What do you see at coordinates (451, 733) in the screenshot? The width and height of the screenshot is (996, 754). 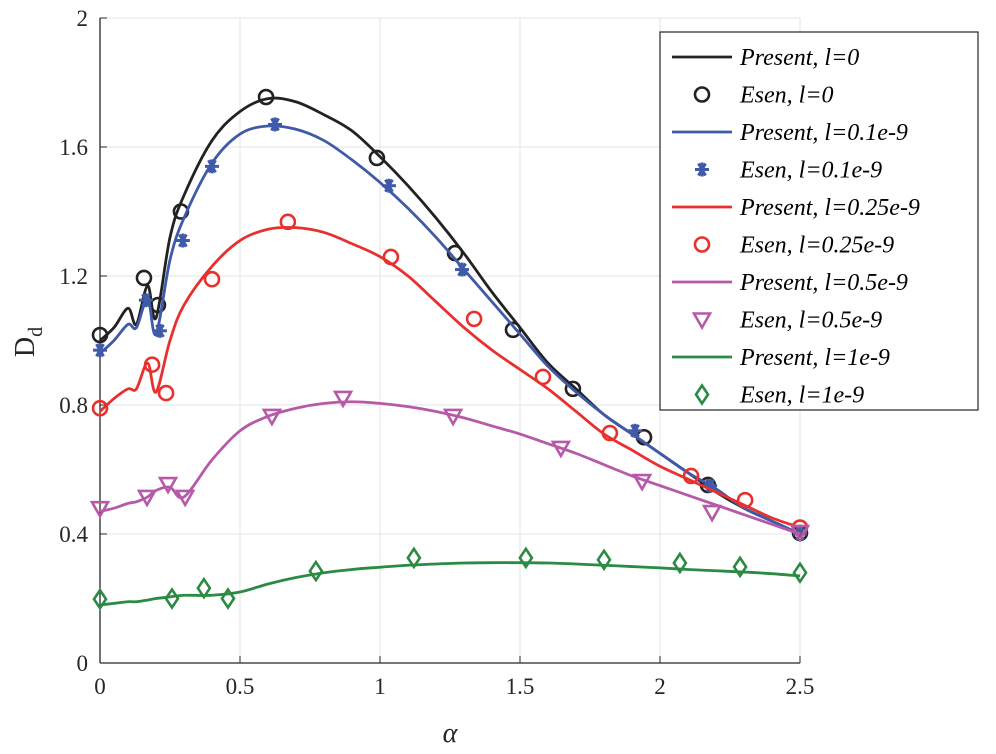 I see `x-axis-label: α` at bounding box center [451, 733].